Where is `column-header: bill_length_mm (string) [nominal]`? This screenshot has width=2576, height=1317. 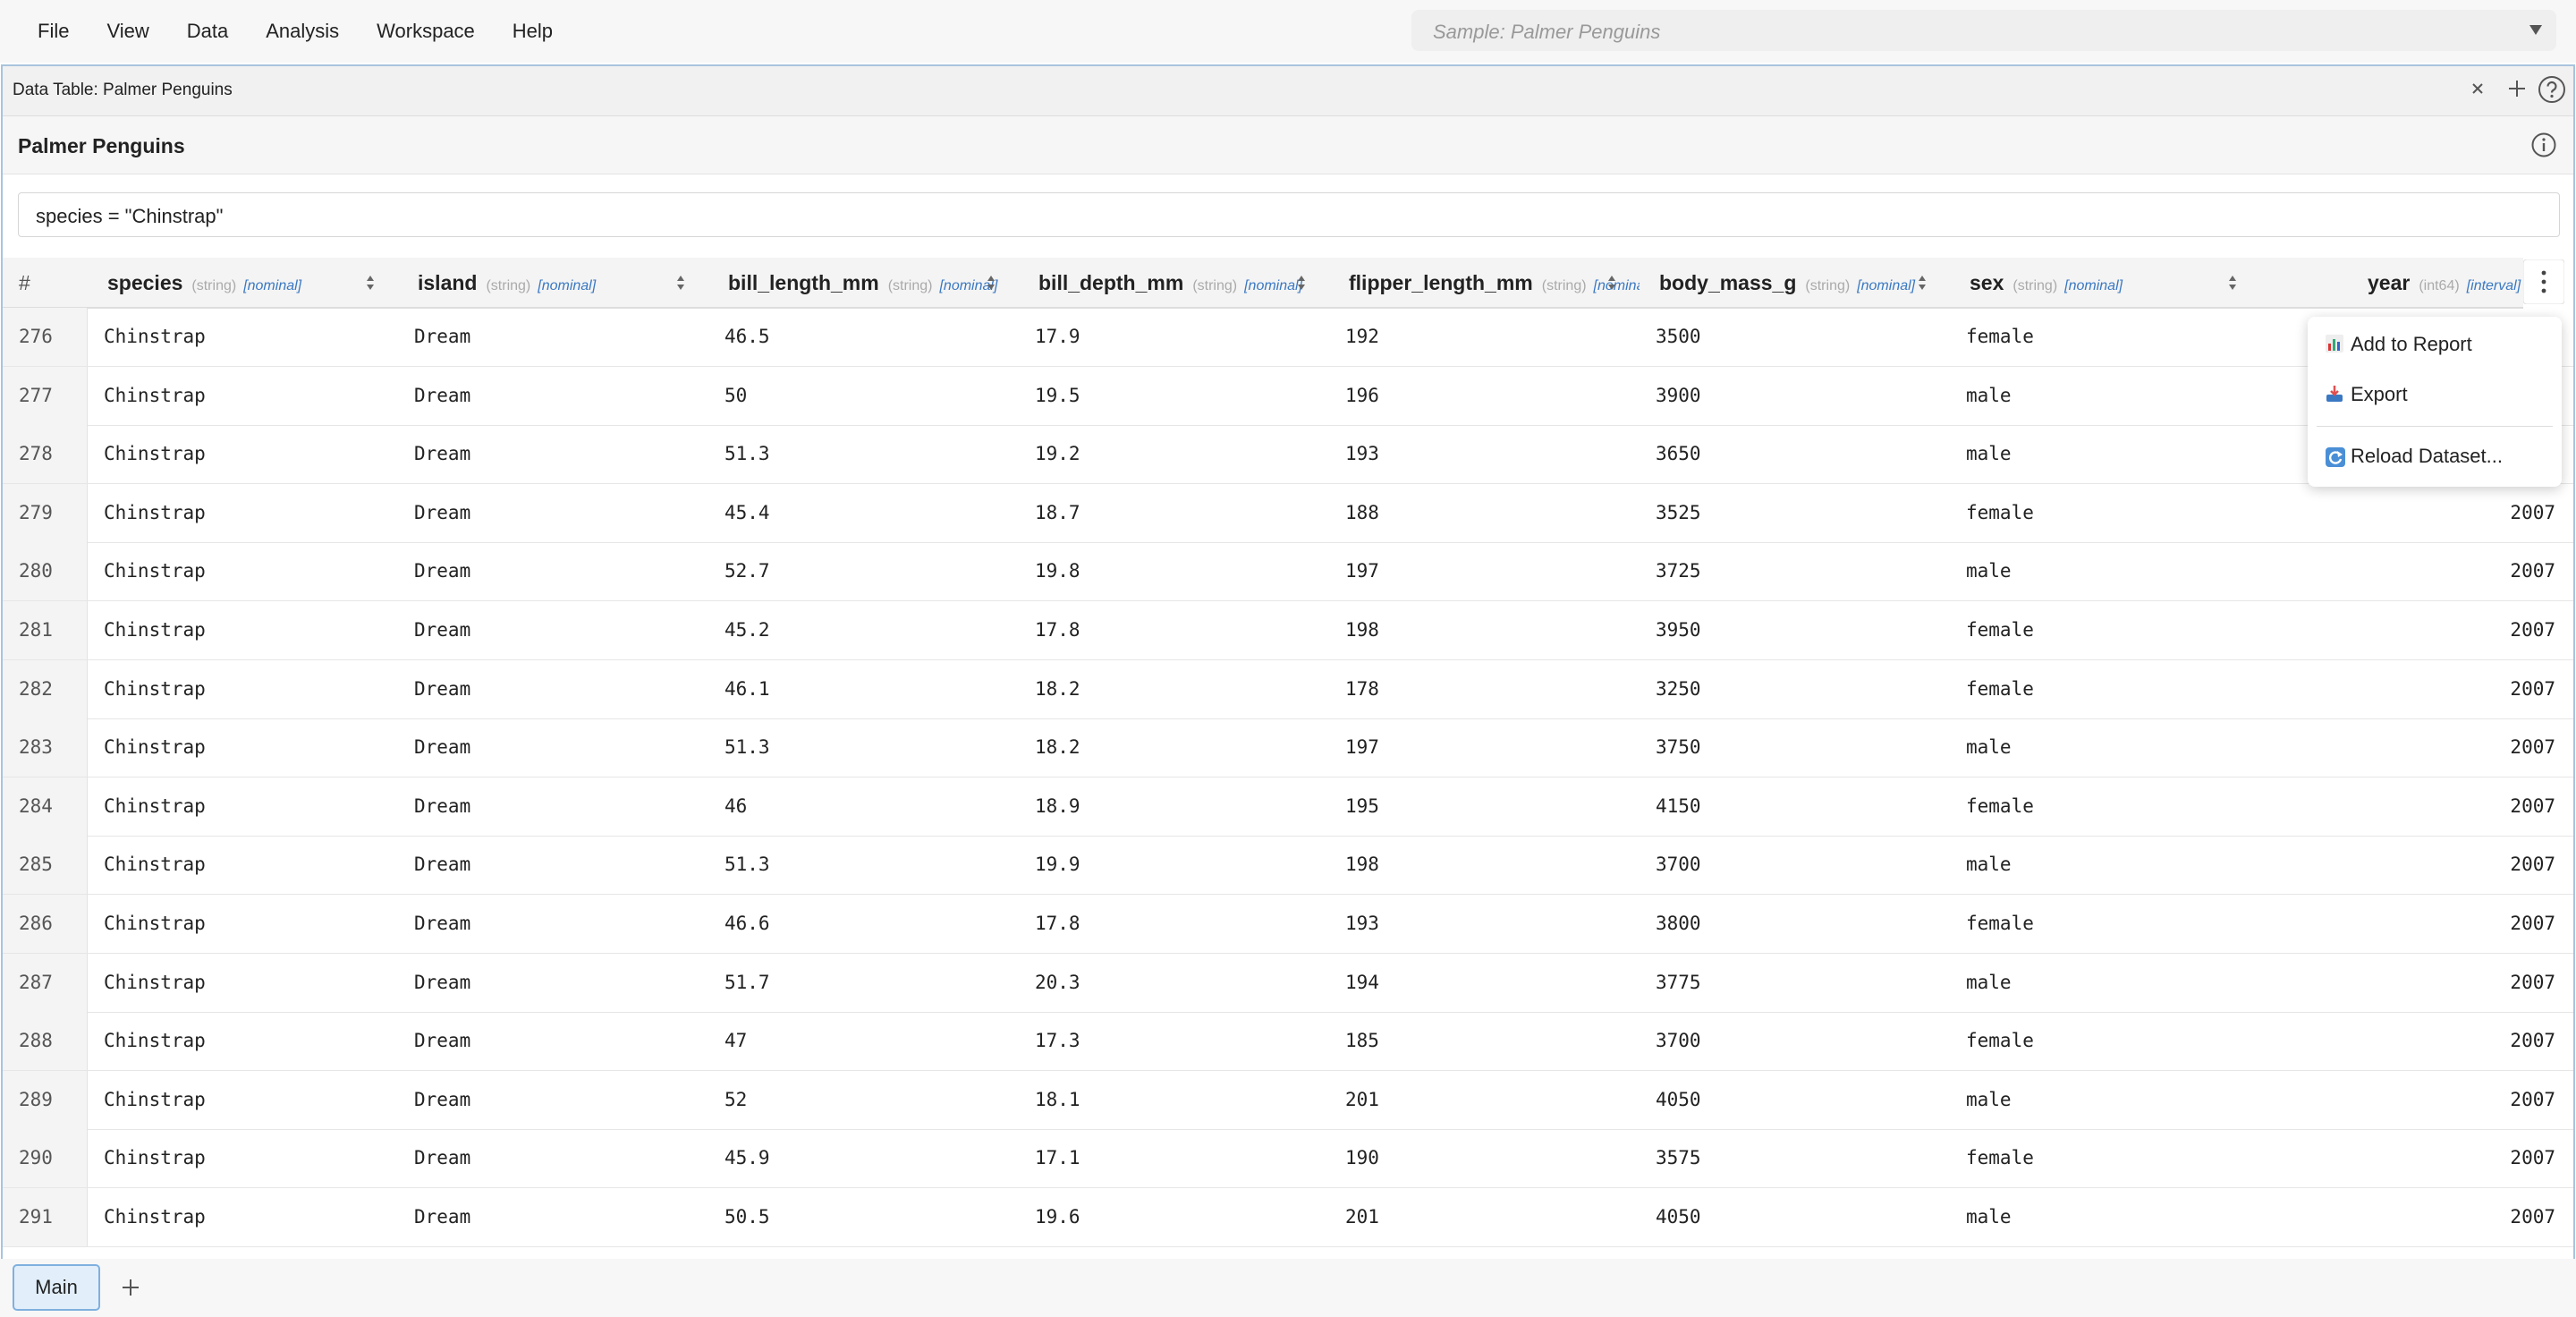 column-header: bill_length_mm (string) [nominal] is located at coordinates (863, 284).